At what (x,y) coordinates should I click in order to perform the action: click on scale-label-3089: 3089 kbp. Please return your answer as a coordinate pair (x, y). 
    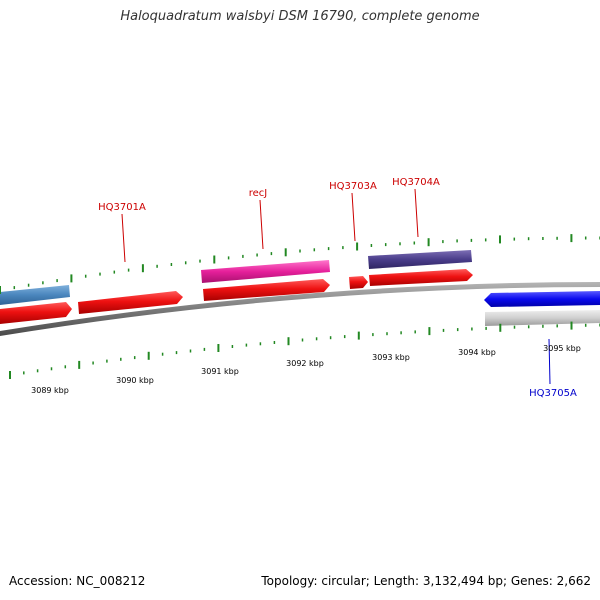
    Looking at the image, I should click on (50, 390).